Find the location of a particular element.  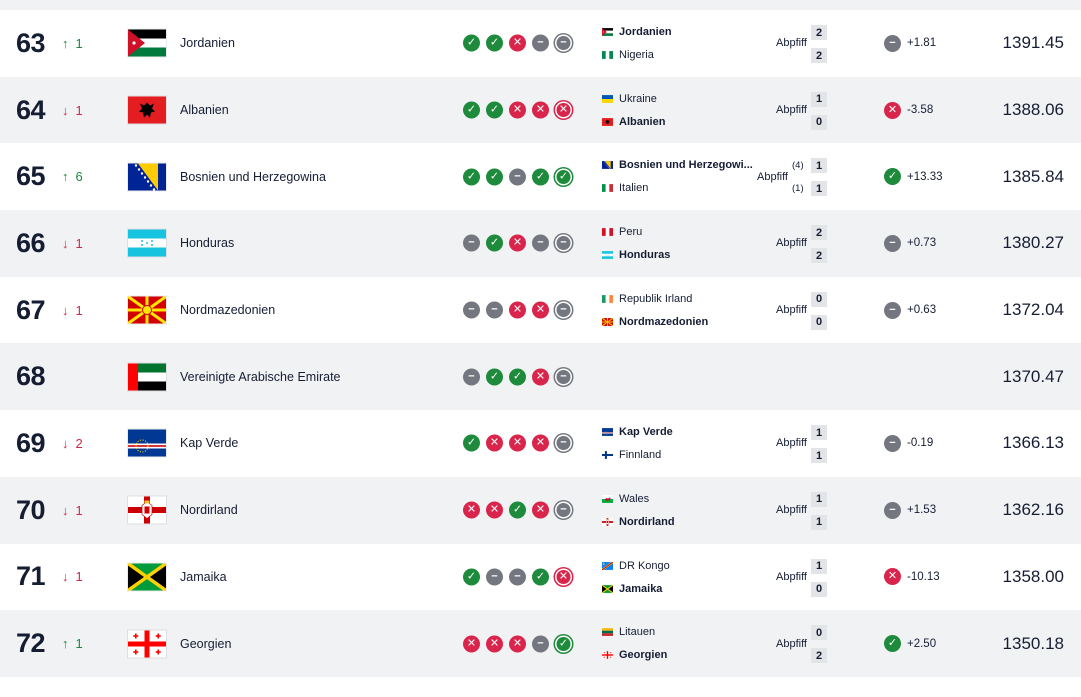

match-team-home: Jordanien is located at coordinates (637, 32).